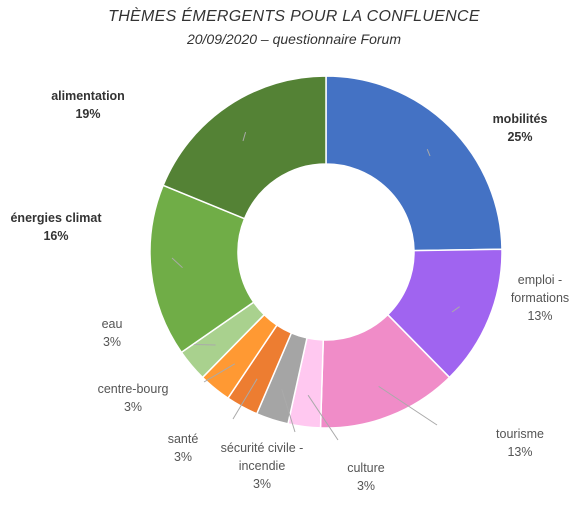  I want to click on leader-line-centre-bourg, so click(219, 373).